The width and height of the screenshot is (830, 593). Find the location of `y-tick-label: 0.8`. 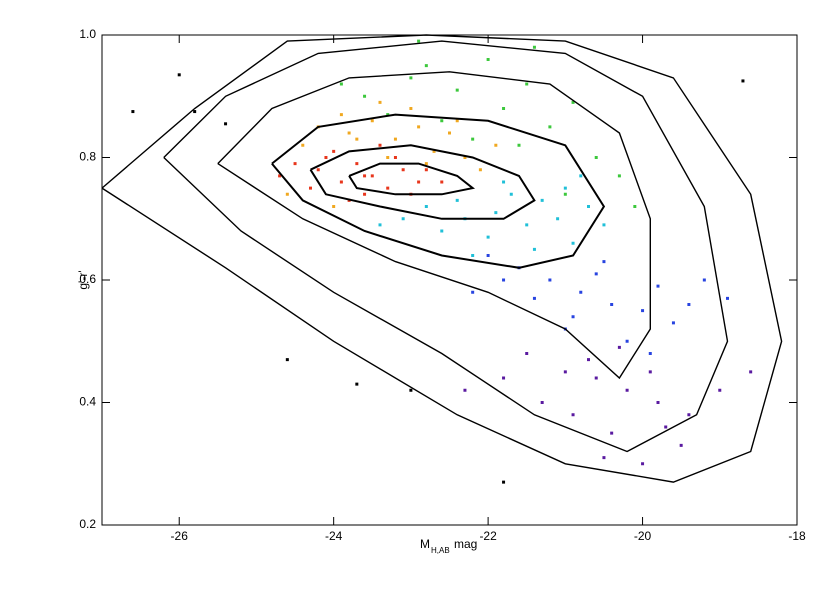

y-tick-label: 0.8 is located at coordinates (87, 157).